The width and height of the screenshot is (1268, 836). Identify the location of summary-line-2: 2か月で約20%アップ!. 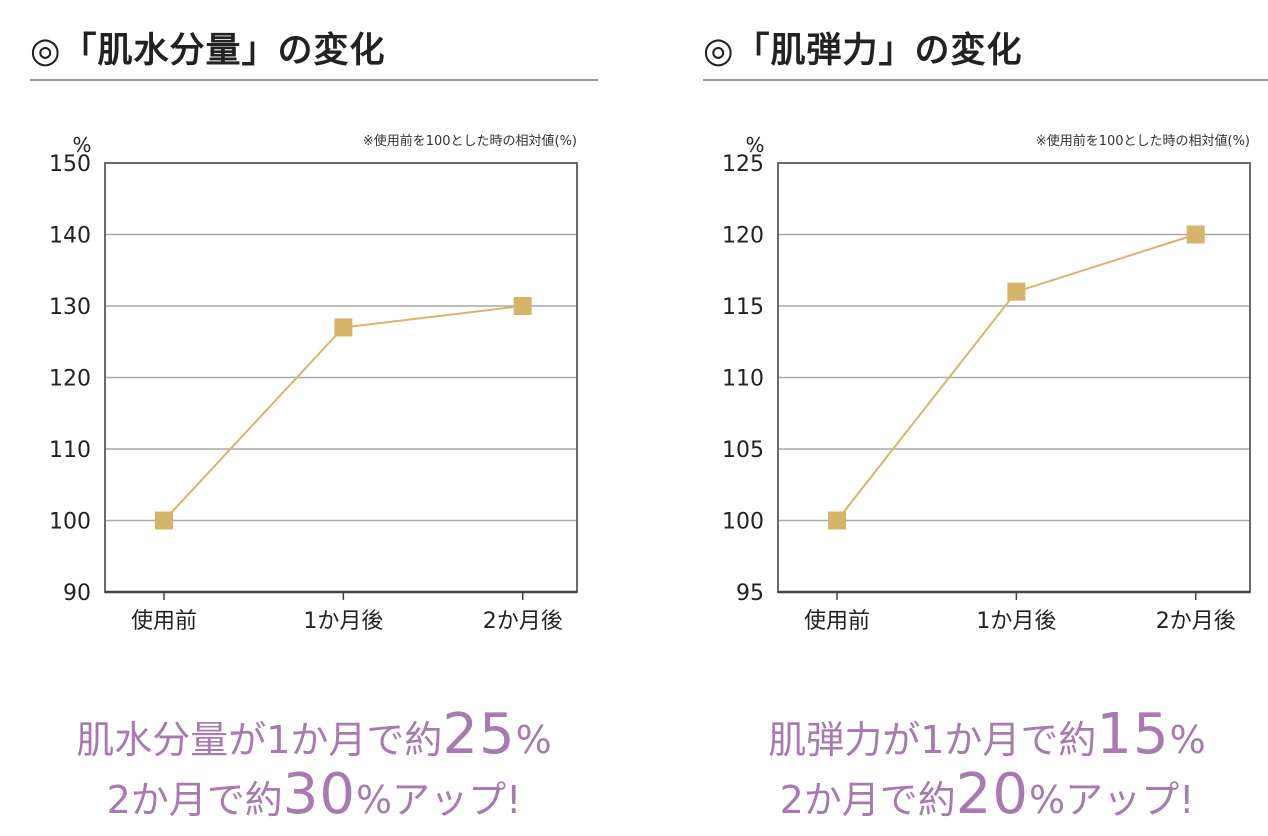
(985, 794).